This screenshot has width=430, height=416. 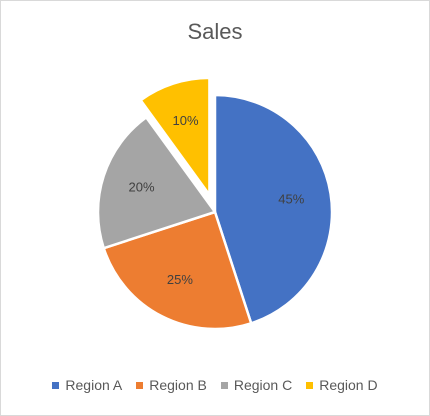 I want to click on legend-item-region-d: Region D, so click(x=342, y=385).